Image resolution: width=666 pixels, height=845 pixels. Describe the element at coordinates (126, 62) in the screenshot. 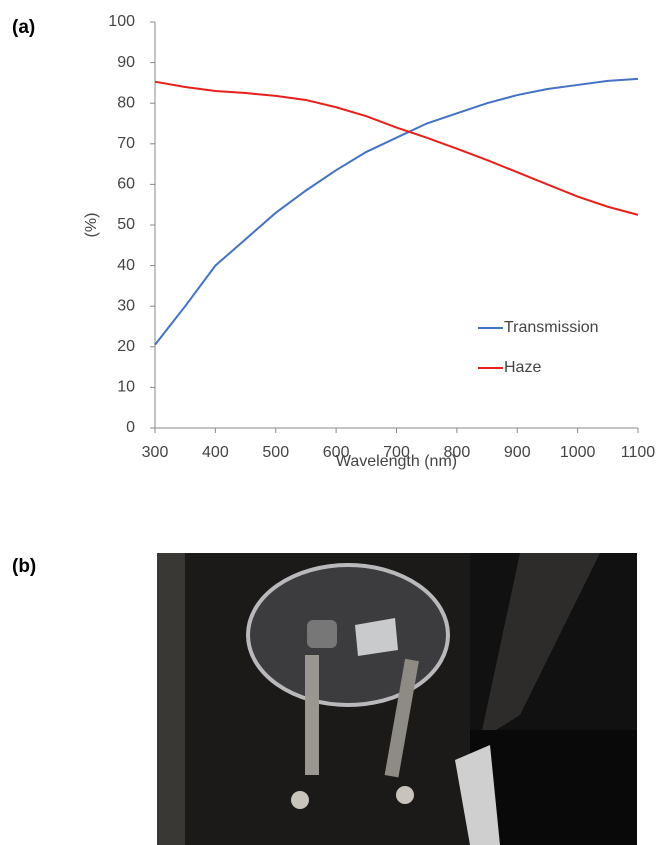

I see `y-tick-label: 90` at that location.